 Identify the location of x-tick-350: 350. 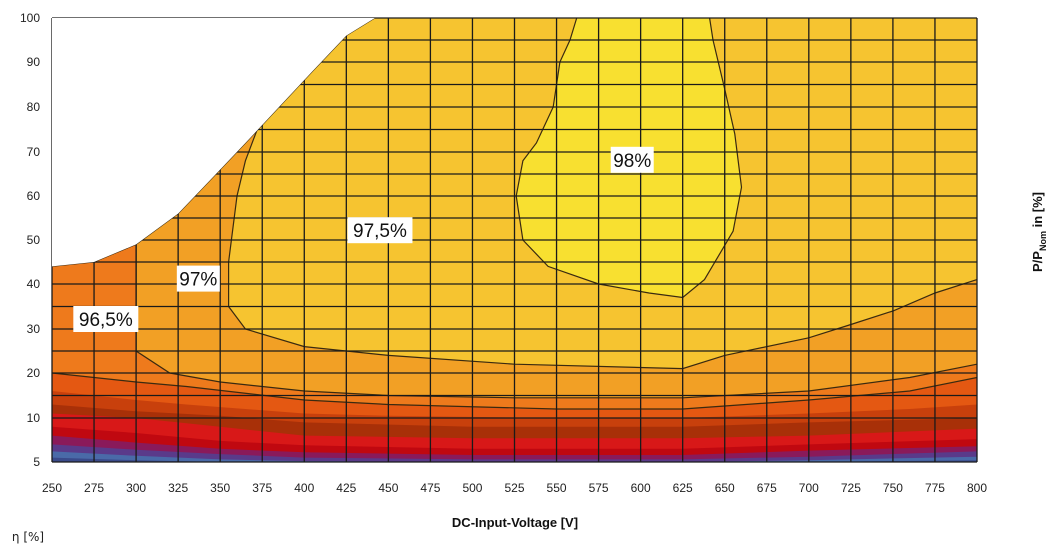
(220, 488).